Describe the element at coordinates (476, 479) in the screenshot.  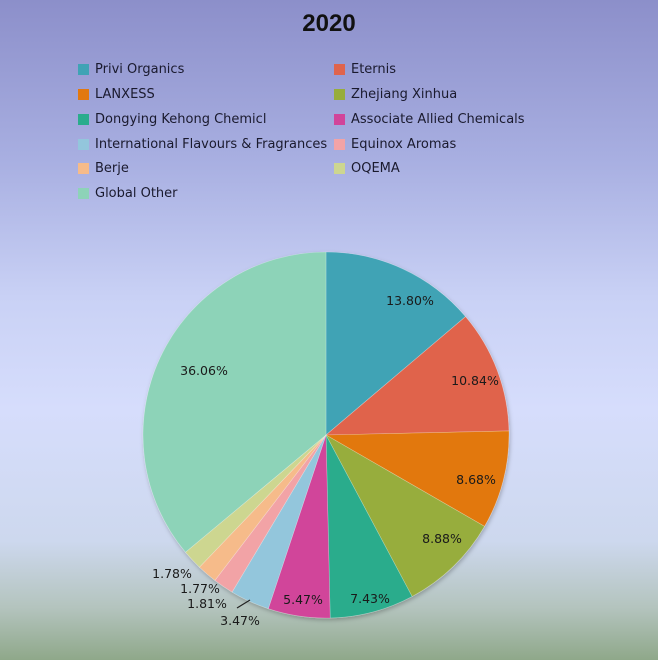
I see `slice-value-label: 8.68%` at that location.